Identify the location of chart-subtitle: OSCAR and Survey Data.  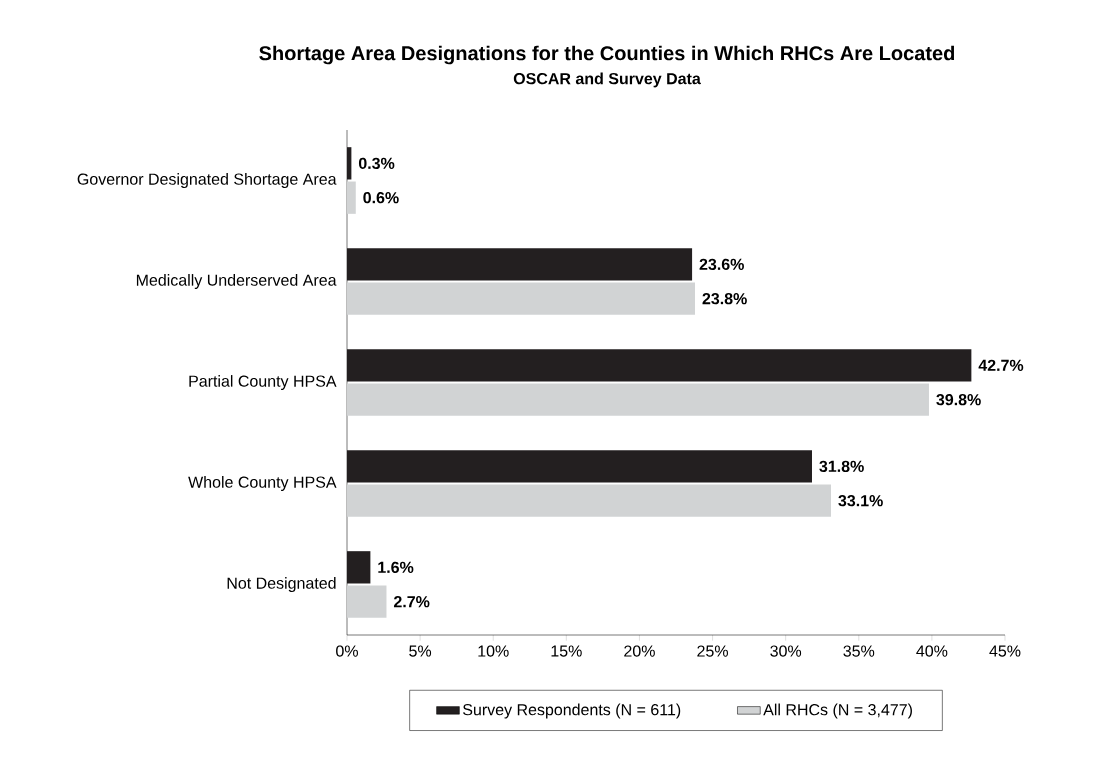
(607, 80).